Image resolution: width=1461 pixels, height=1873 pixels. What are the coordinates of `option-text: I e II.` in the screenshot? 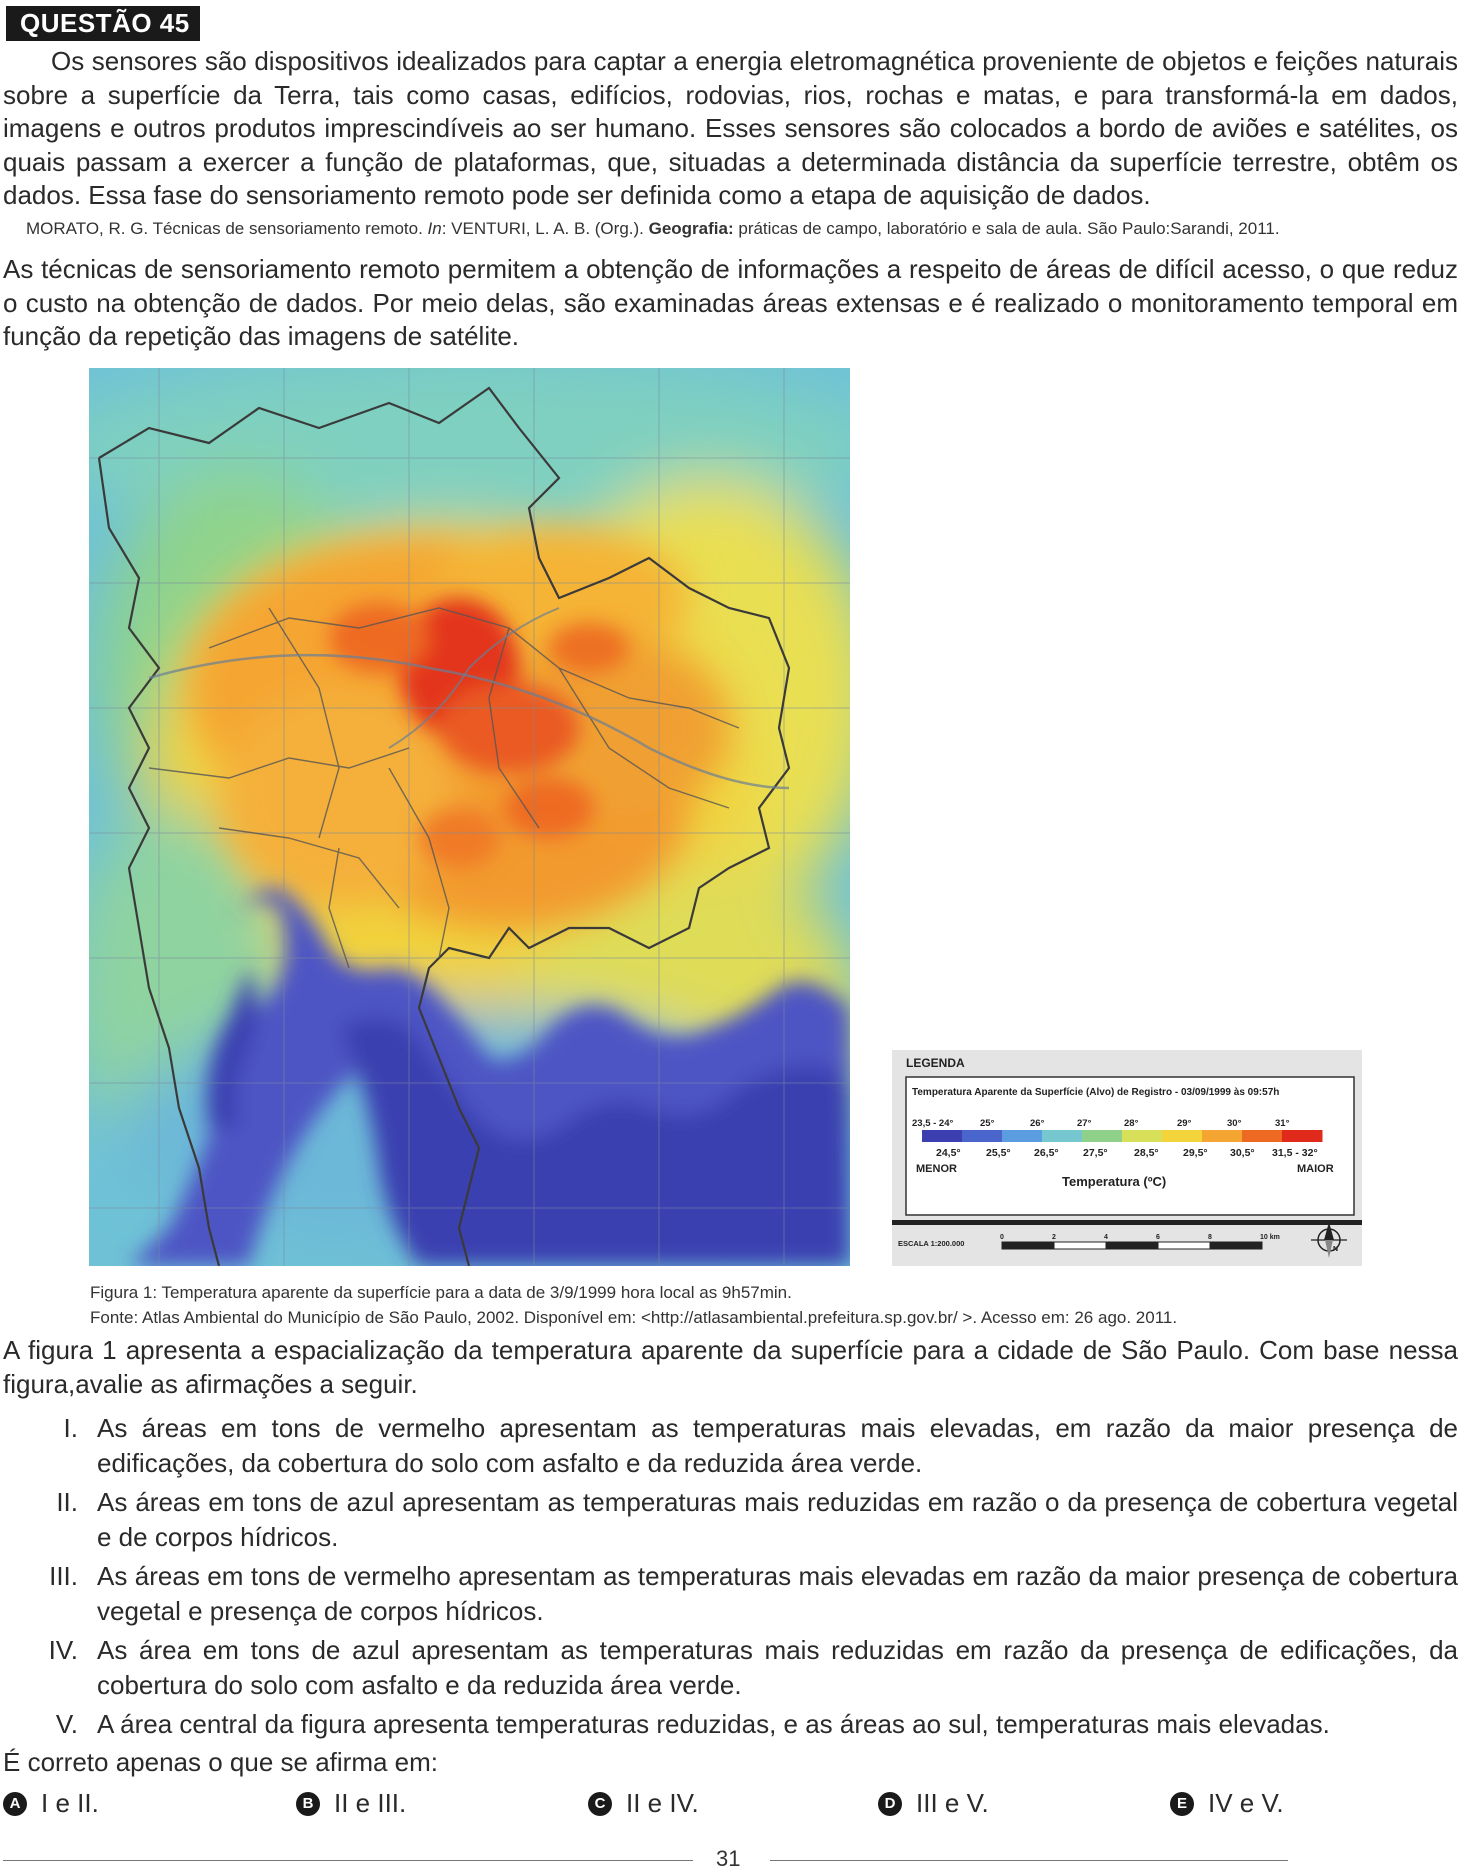 It's located at (70, 1803).